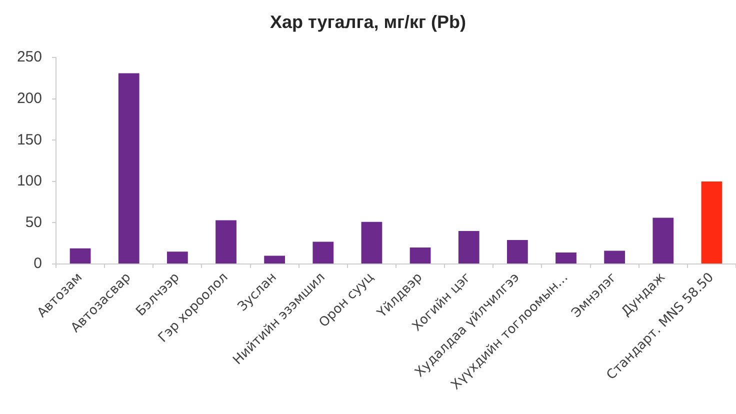 The image size is (736, 414). Describe the element at coordinates (29, 99) in the screenshot. I see `y-tick-label: 200` at that location.